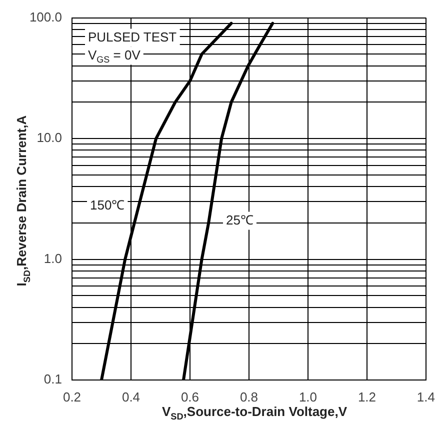 The height and width of the screenshot is (441, 445). Describe the element at coordinates (45, 16) in the screenshot. I see `y-tick-label: 100.0` at that location.